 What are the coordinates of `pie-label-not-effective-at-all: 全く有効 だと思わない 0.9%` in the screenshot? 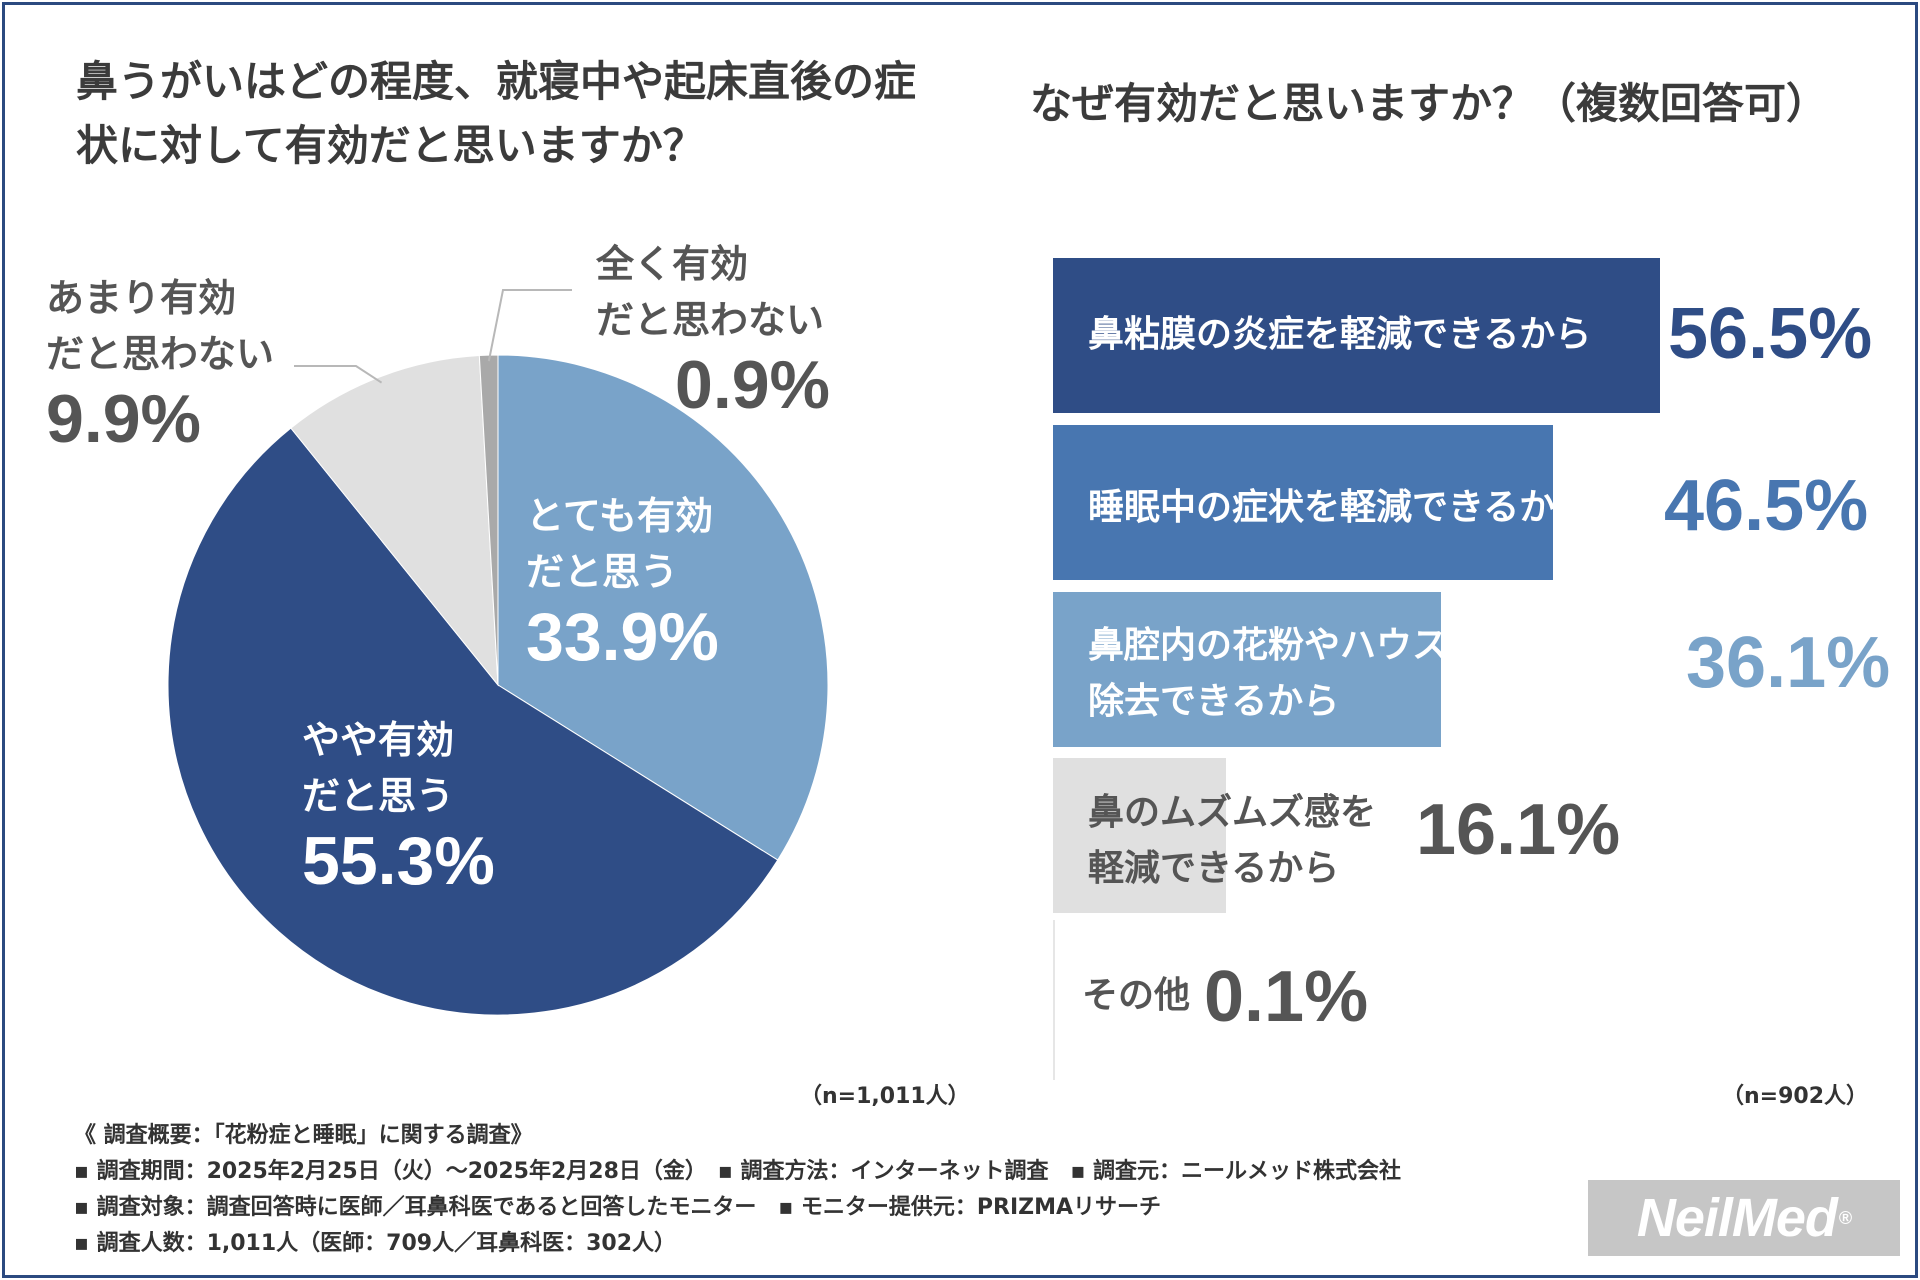 It's located at (713, 329).